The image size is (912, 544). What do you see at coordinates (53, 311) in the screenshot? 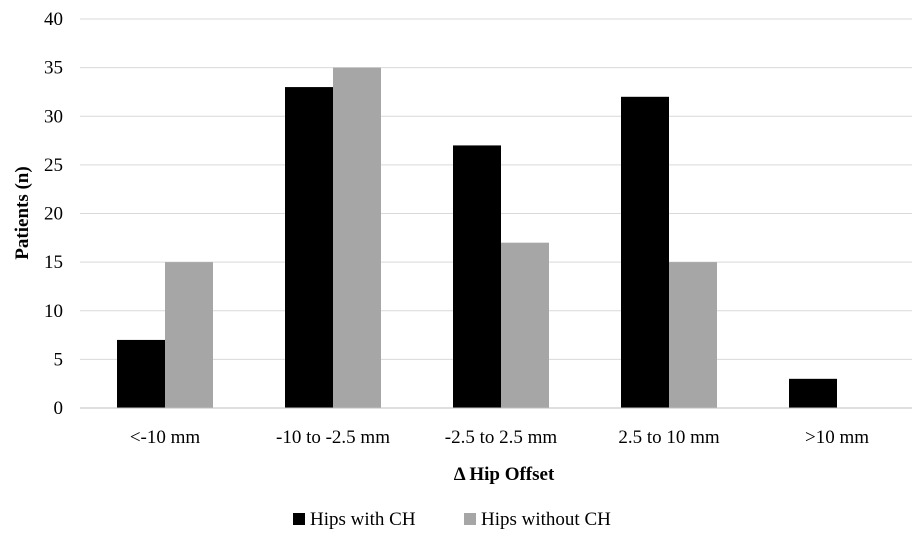
I see `y-tick-label: 10` at bounding box center [53, 311].